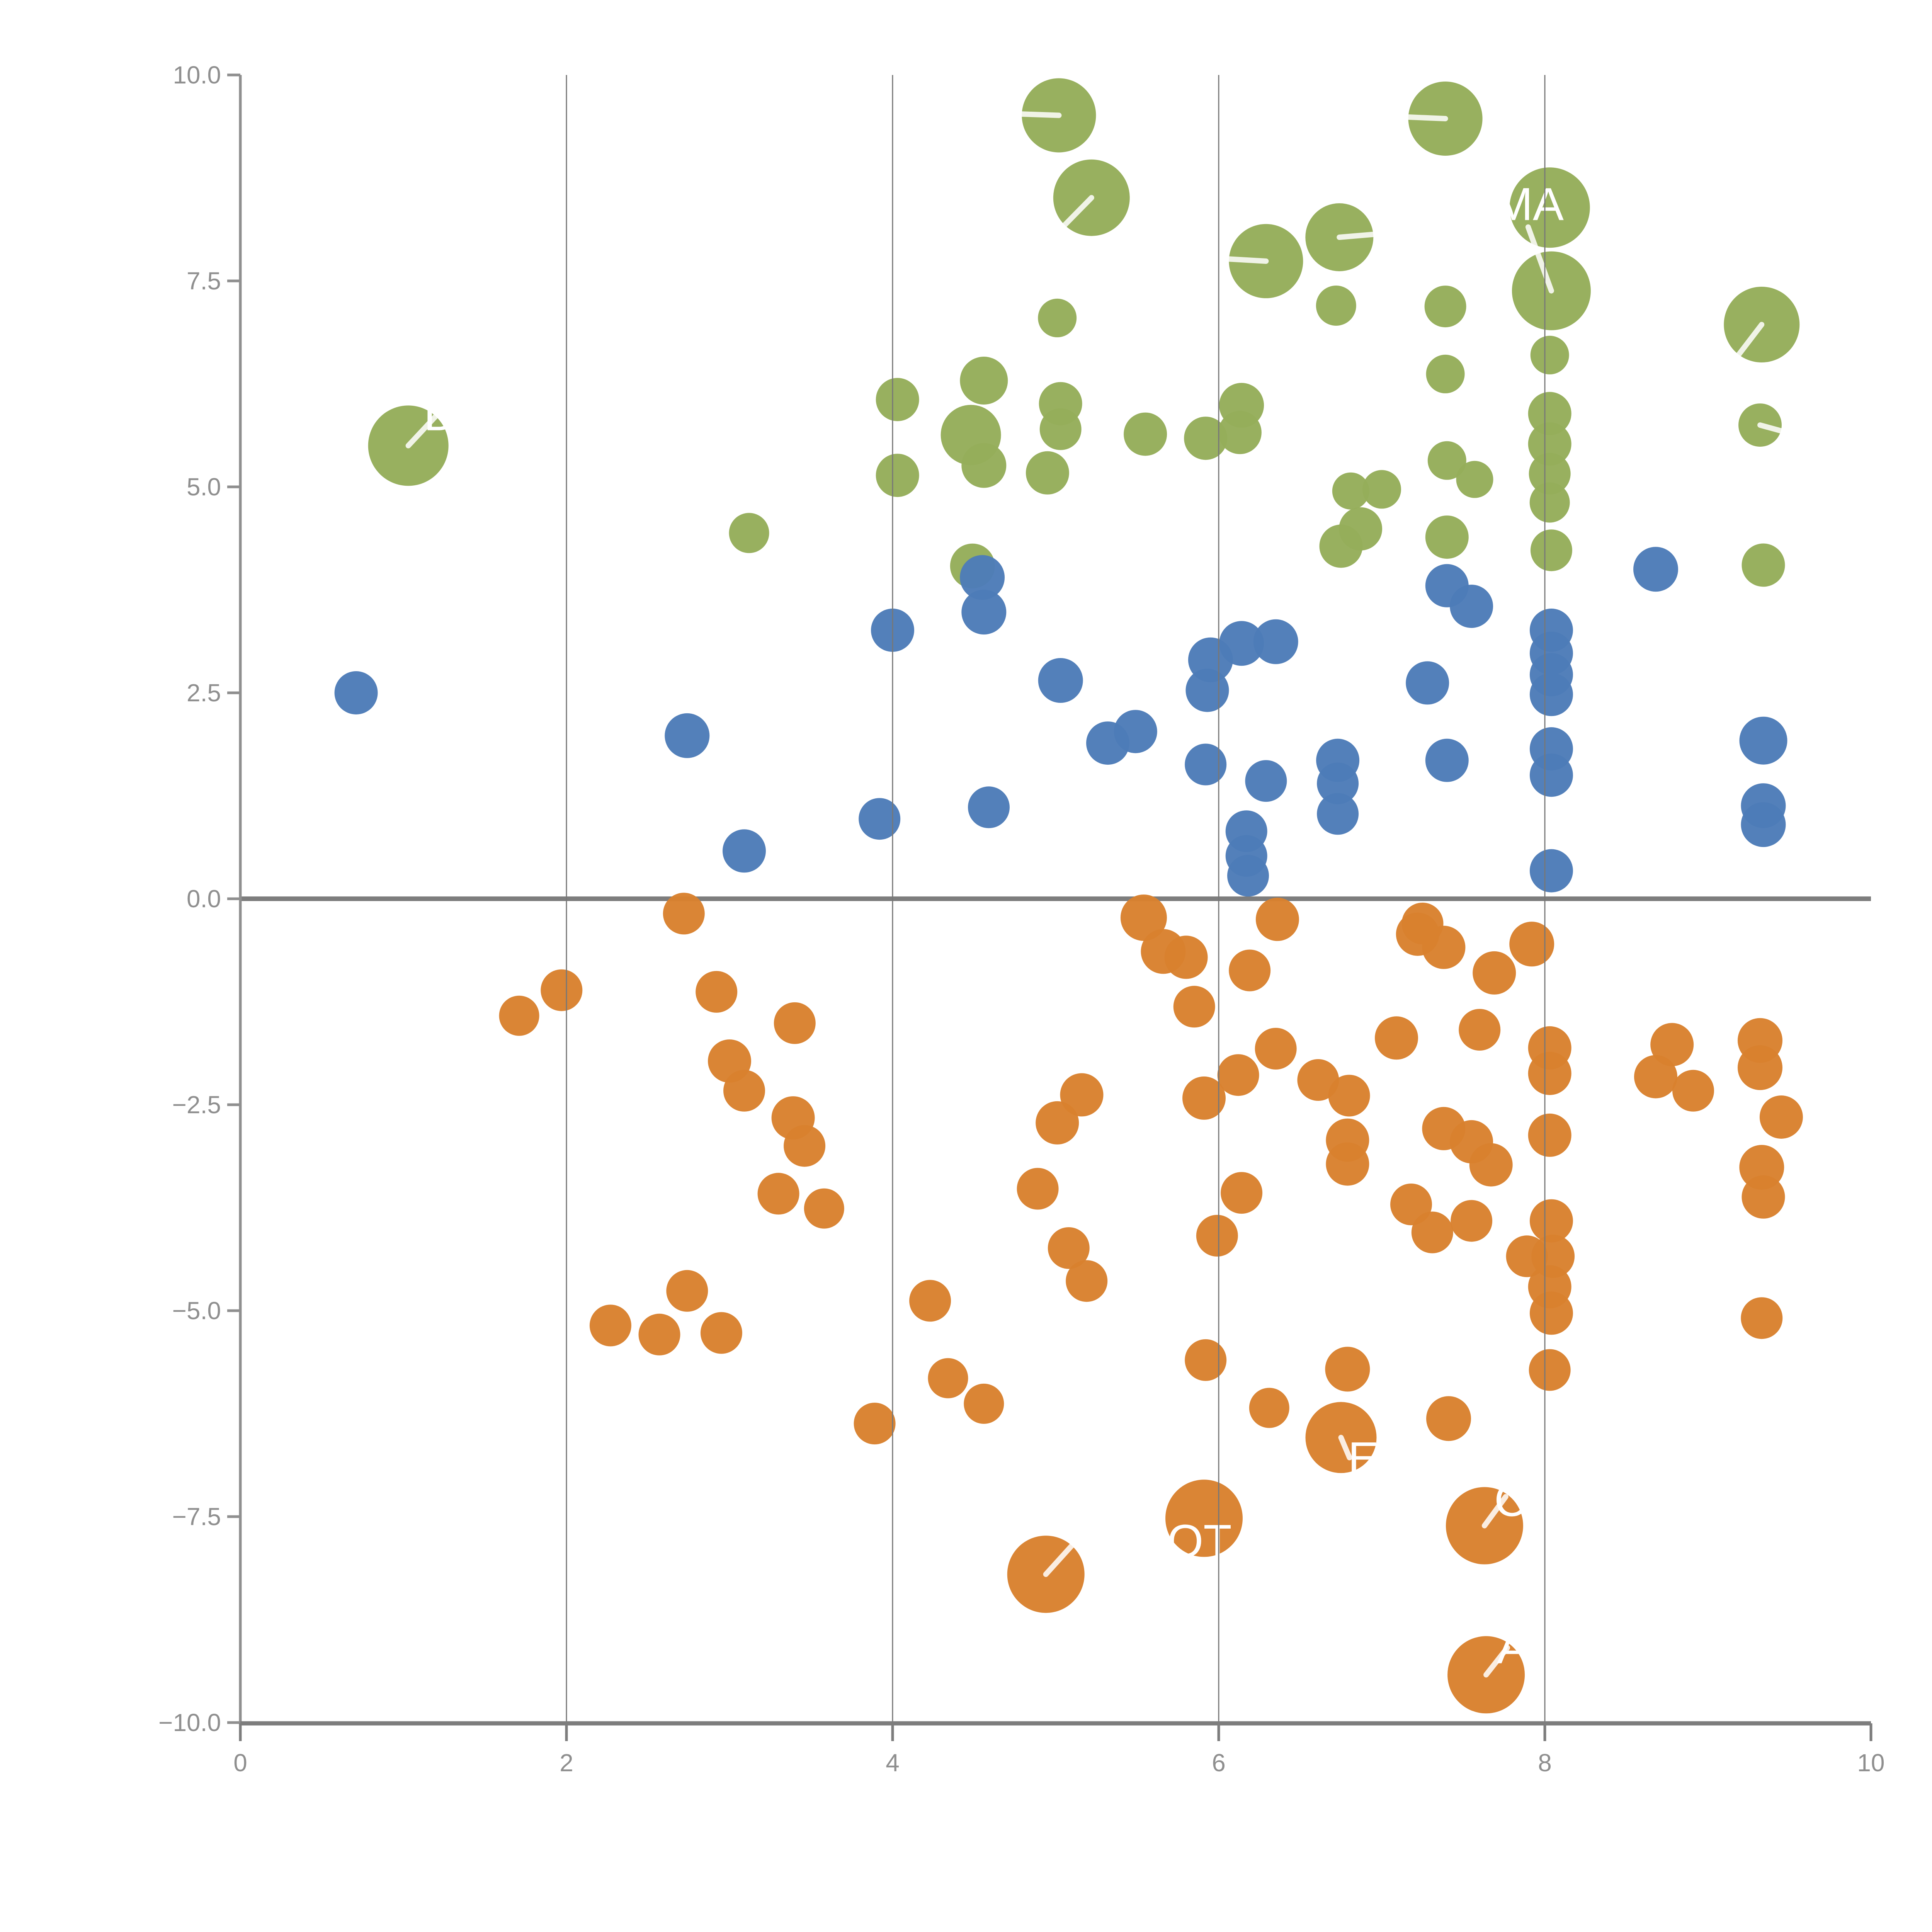  What do you see at coordinates (204, 693) in the screenshot?
I see `y-tick-label: 2.5` at bounding box center [204, 693].